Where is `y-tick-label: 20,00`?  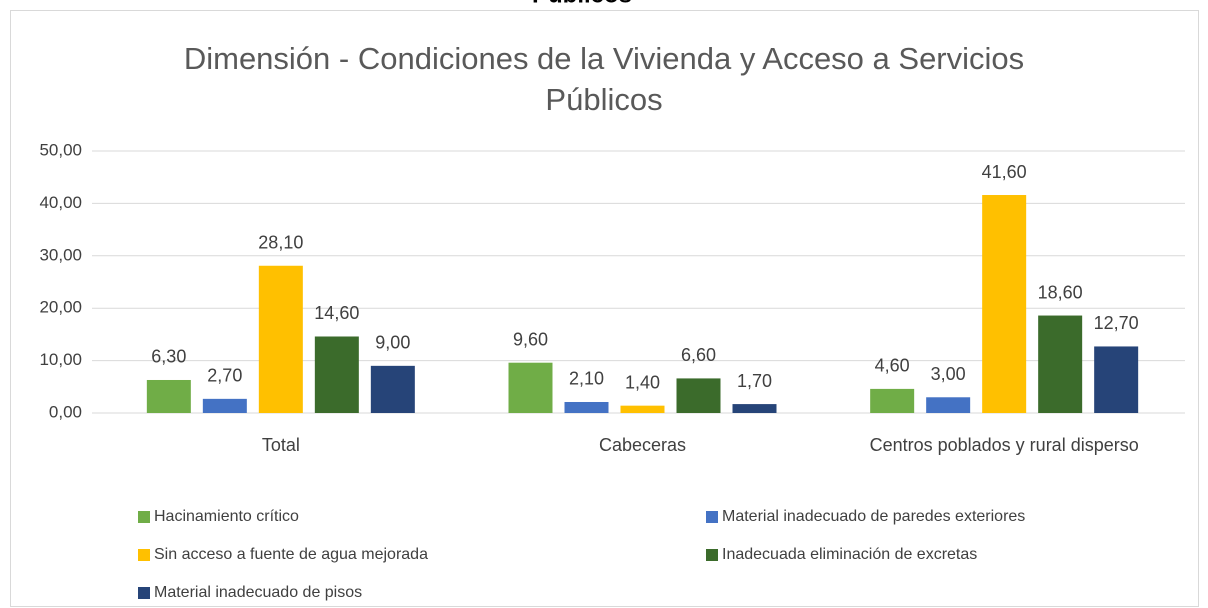 y-tick-label: 20,00 is located at coordinates (60, 307).